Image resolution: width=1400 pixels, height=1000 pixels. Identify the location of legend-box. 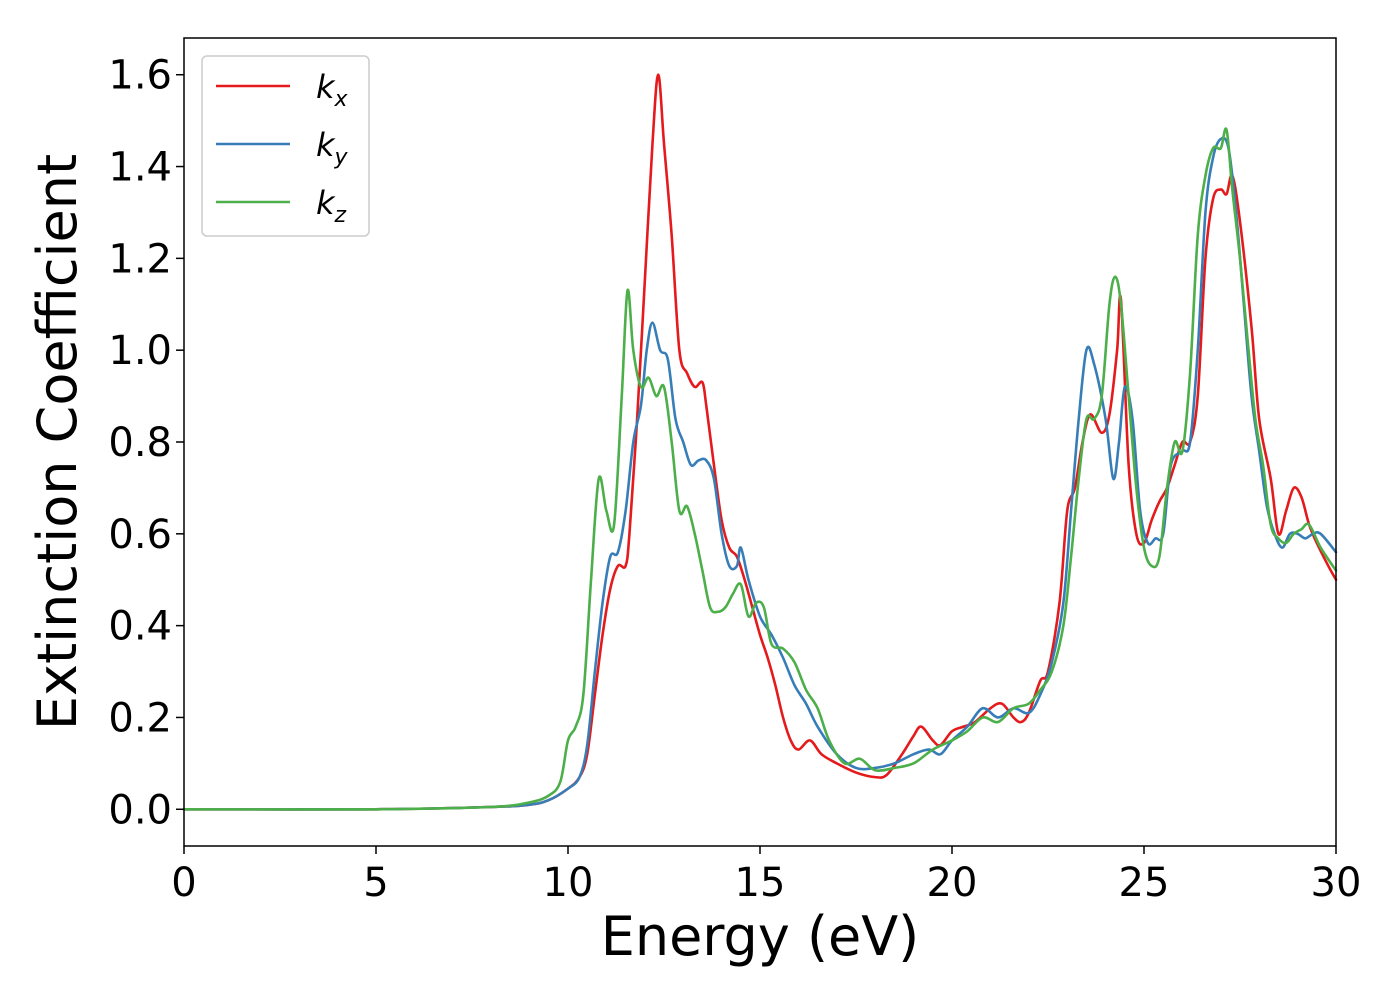
(285, 146).